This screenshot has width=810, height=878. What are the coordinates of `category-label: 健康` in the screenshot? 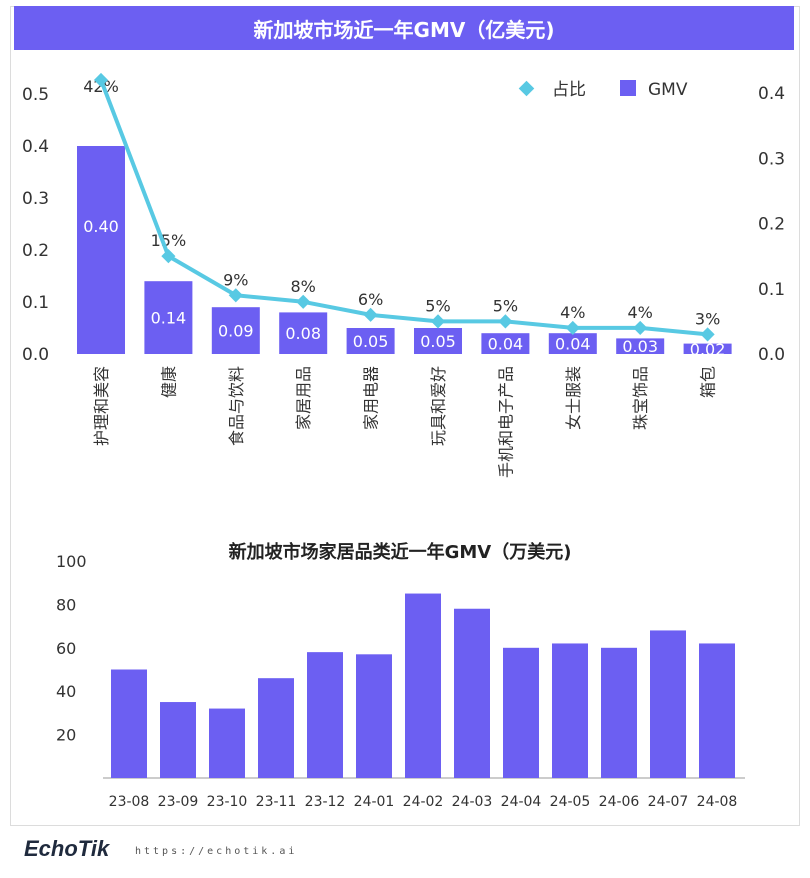 It's located at (168, 382).